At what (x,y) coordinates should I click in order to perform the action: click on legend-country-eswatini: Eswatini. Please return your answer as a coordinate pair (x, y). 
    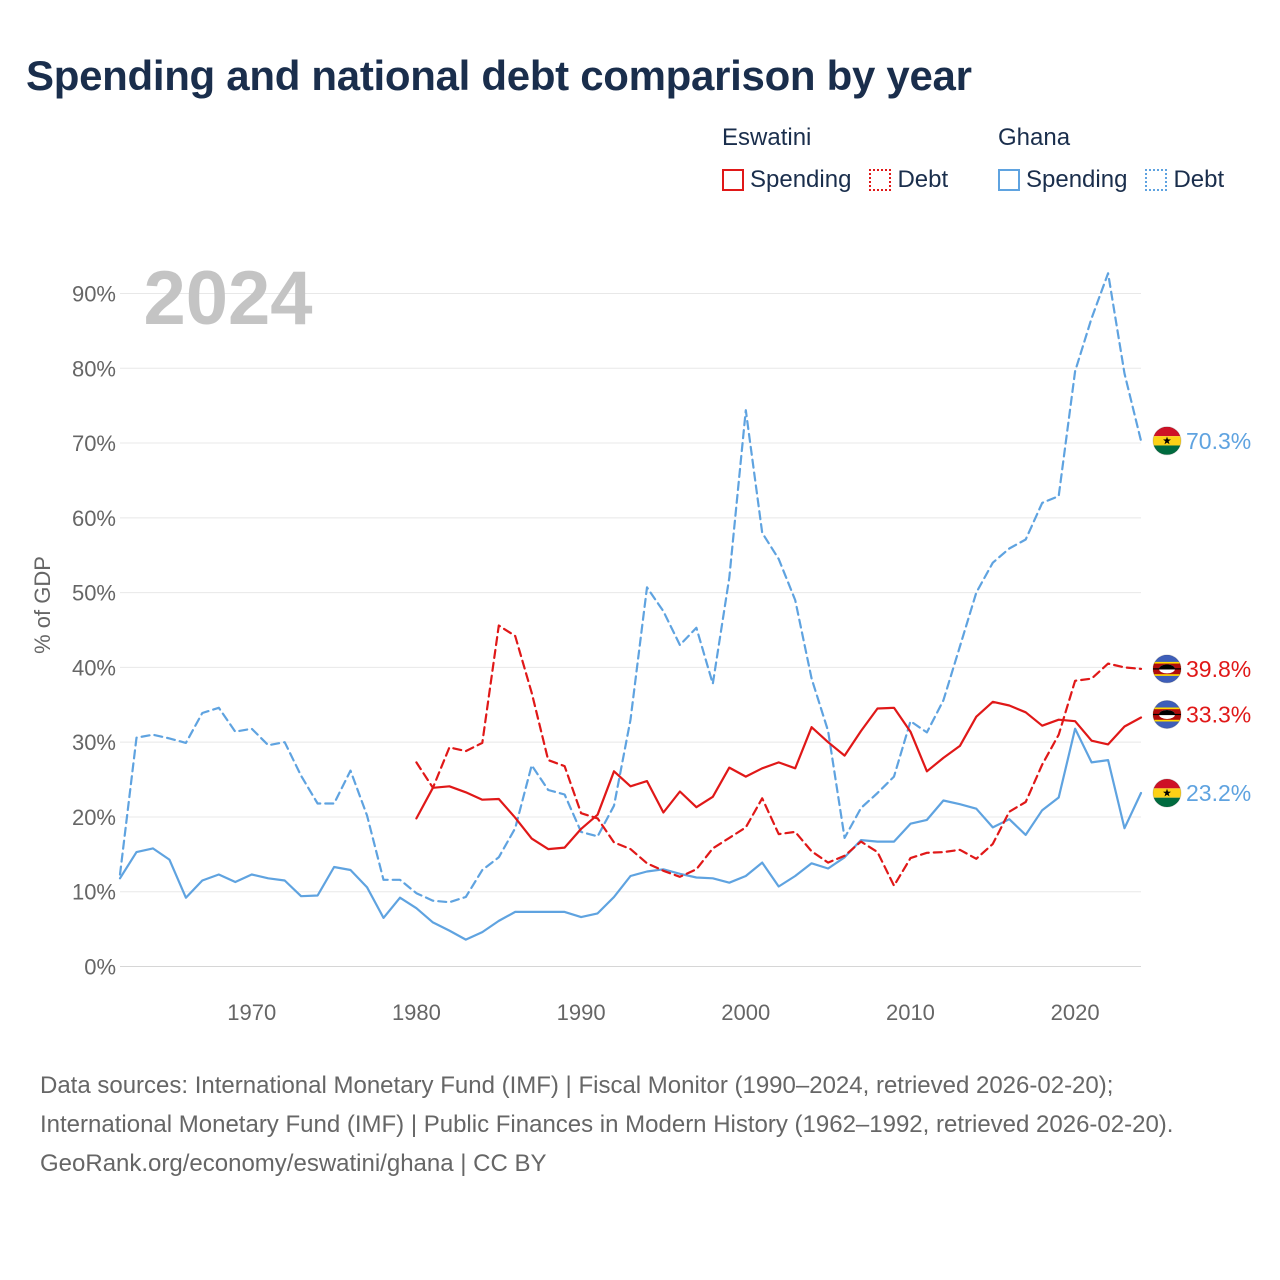
    Looking at the image, I should click on (767, 137).